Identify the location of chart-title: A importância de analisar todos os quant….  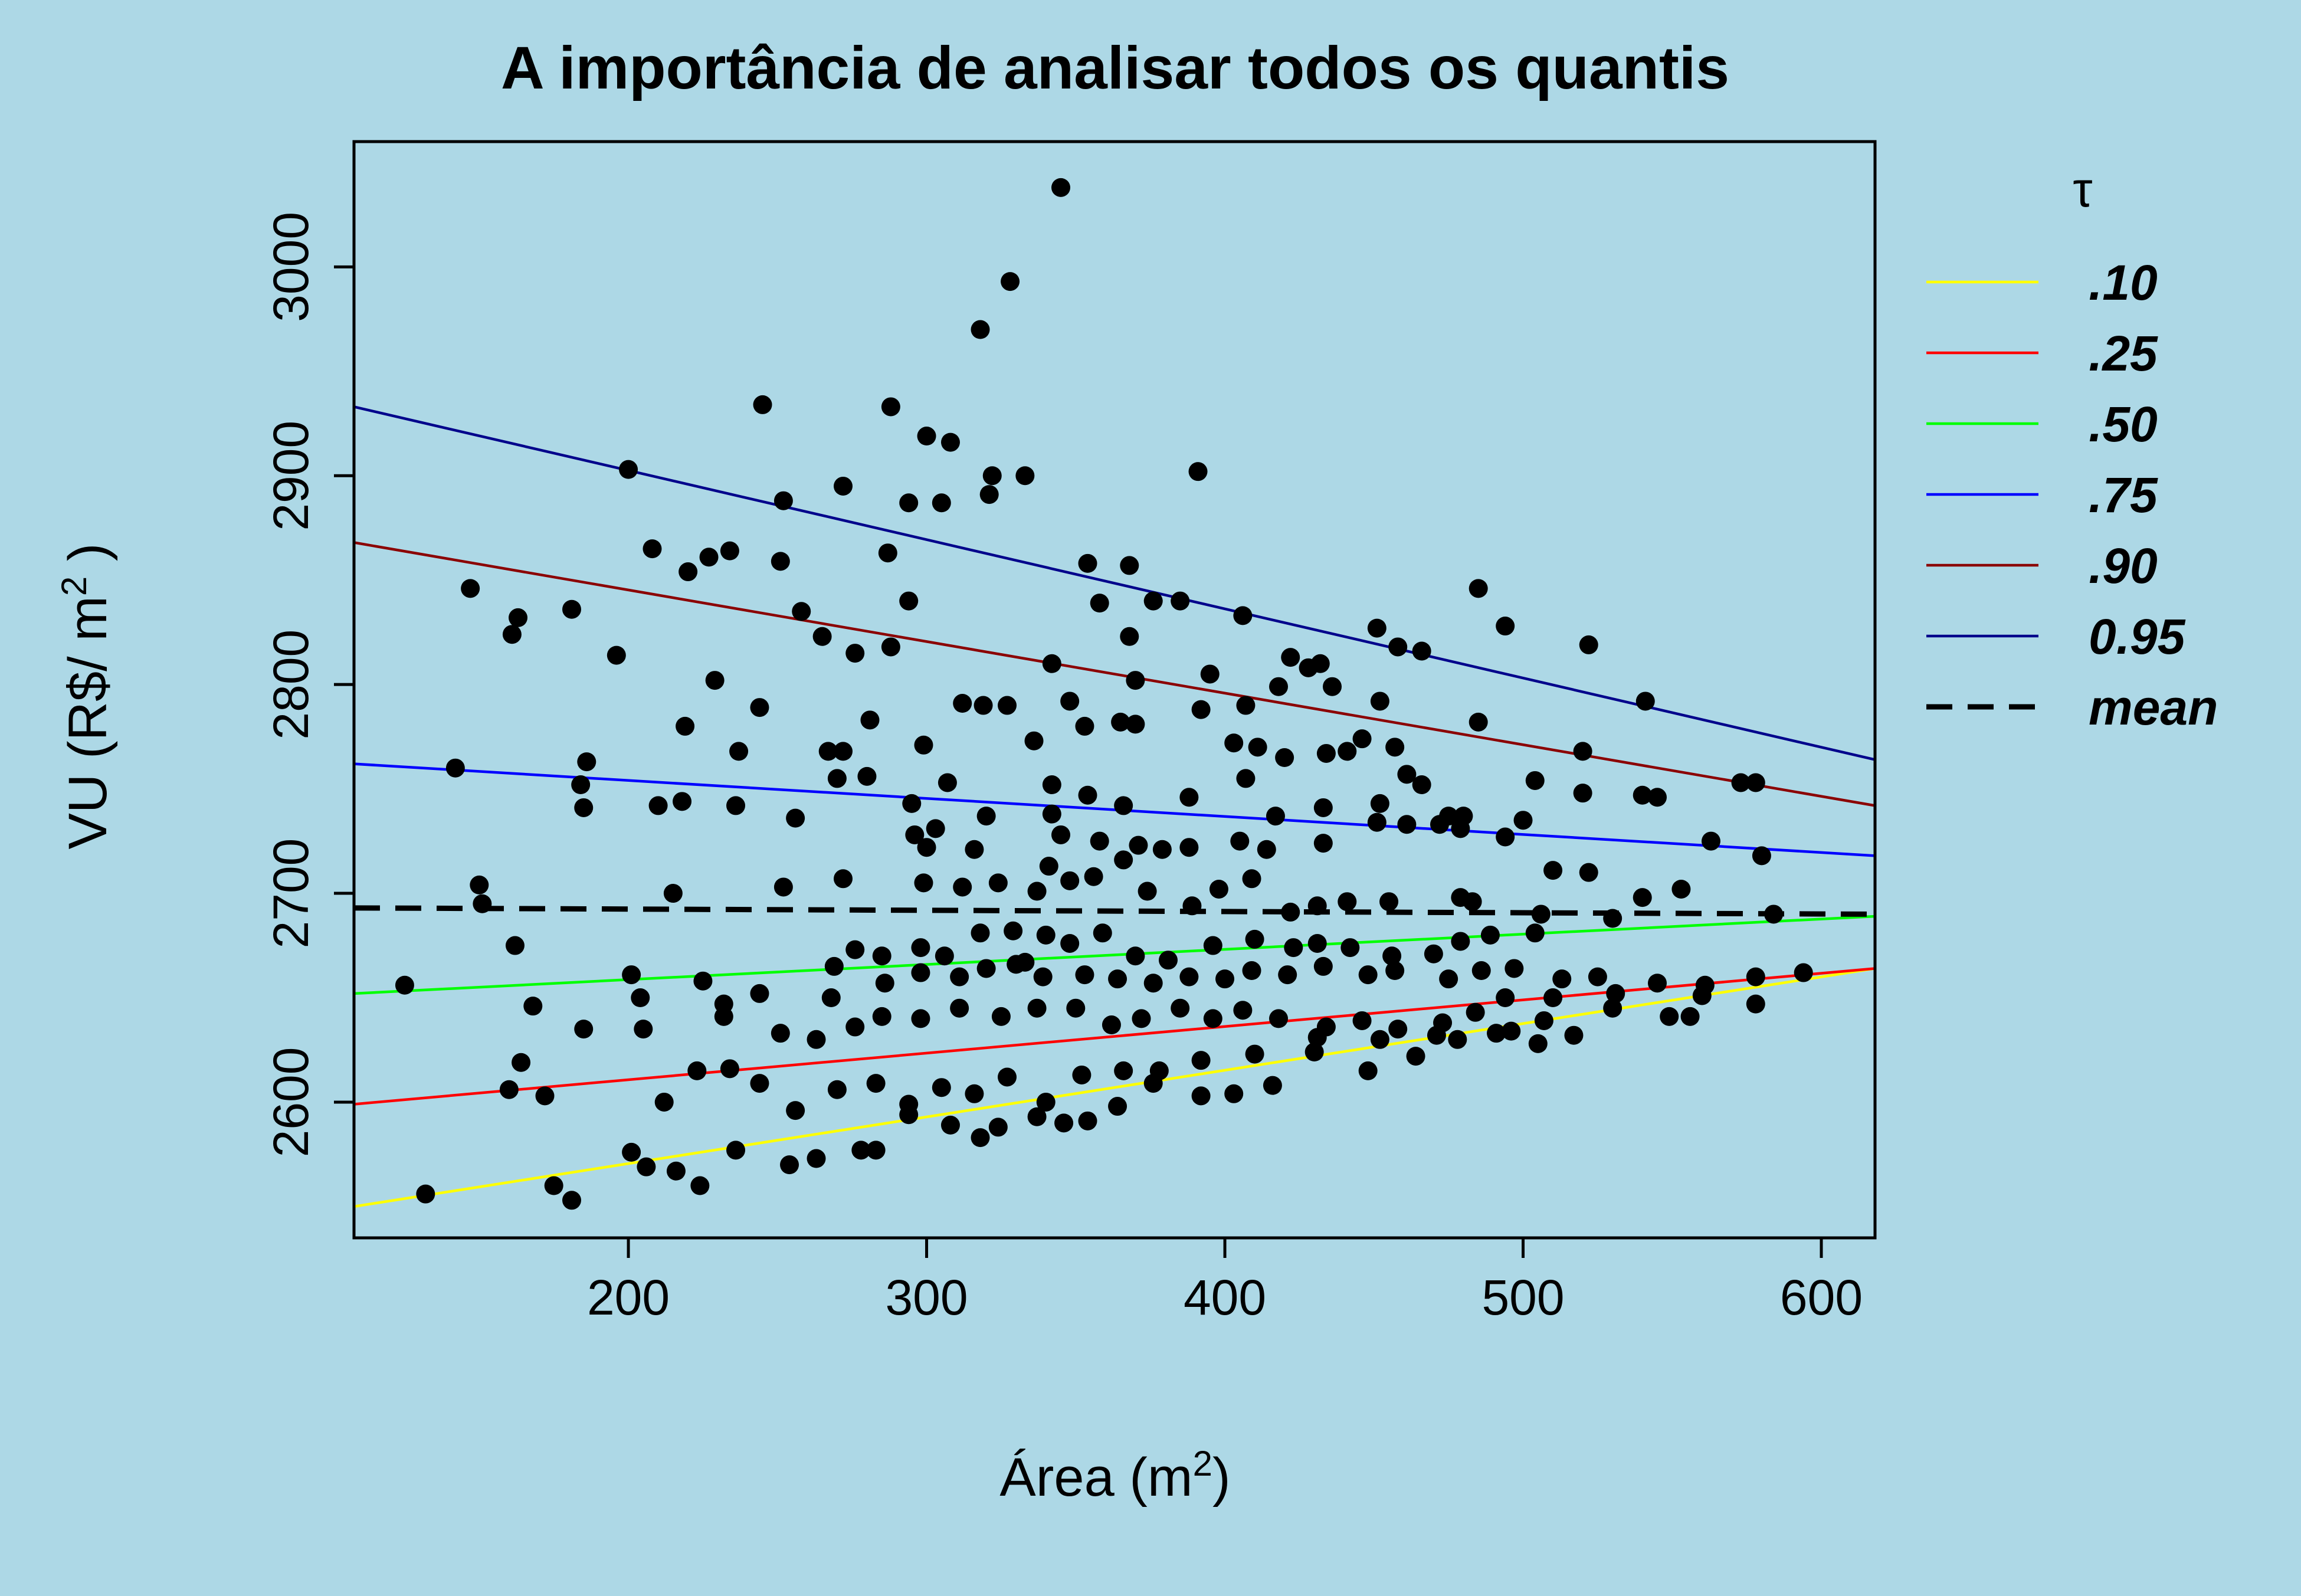
(1115, 67).